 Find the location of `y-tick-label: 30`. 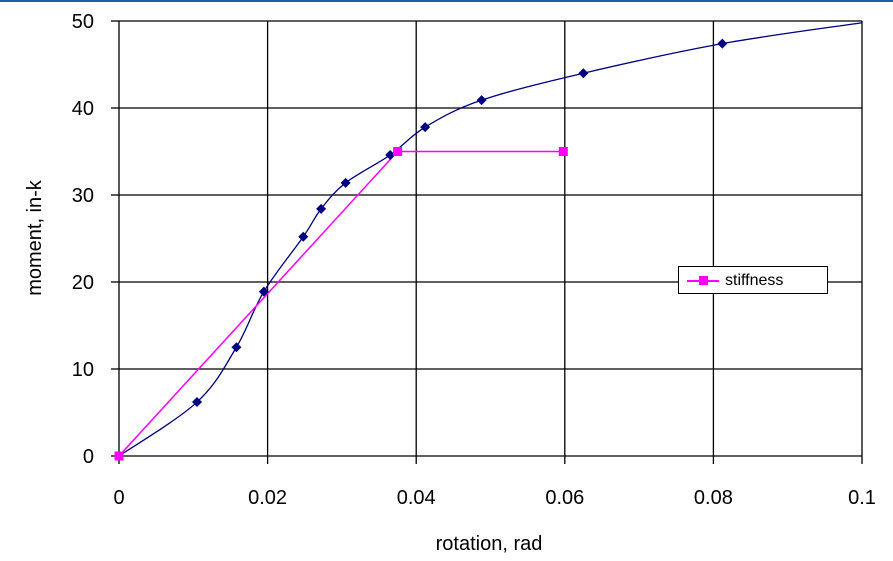

y-tick-label: 30 is located at coordinates (83, 196).